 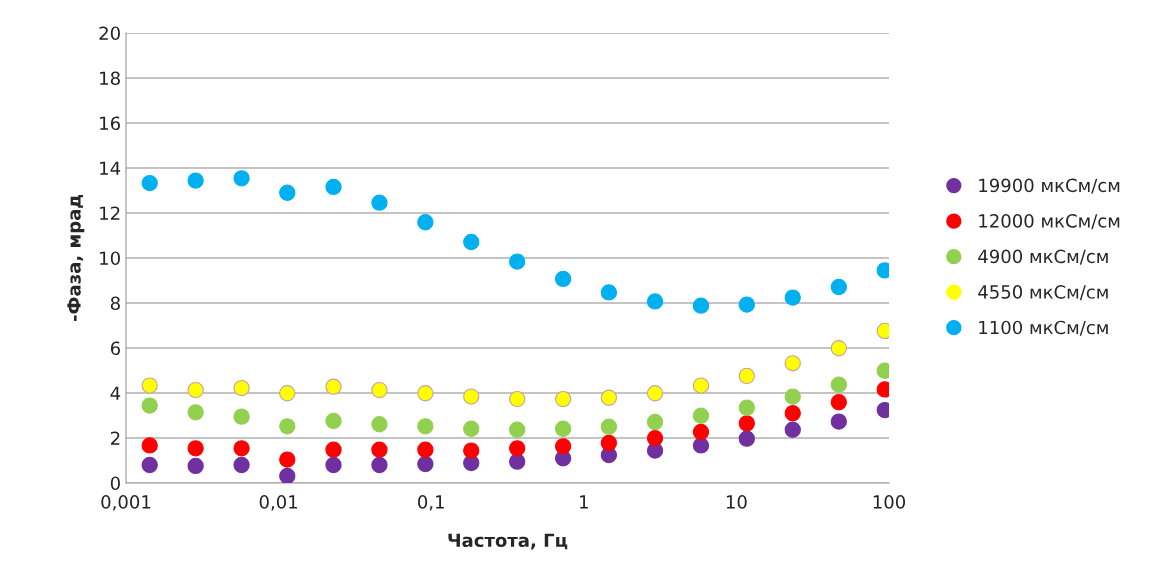 What do you see at coordinates (1043, 328) in the screenshot?
I see `legend-label: 1100 мкСм/см` at bounding box center [1043, 328].